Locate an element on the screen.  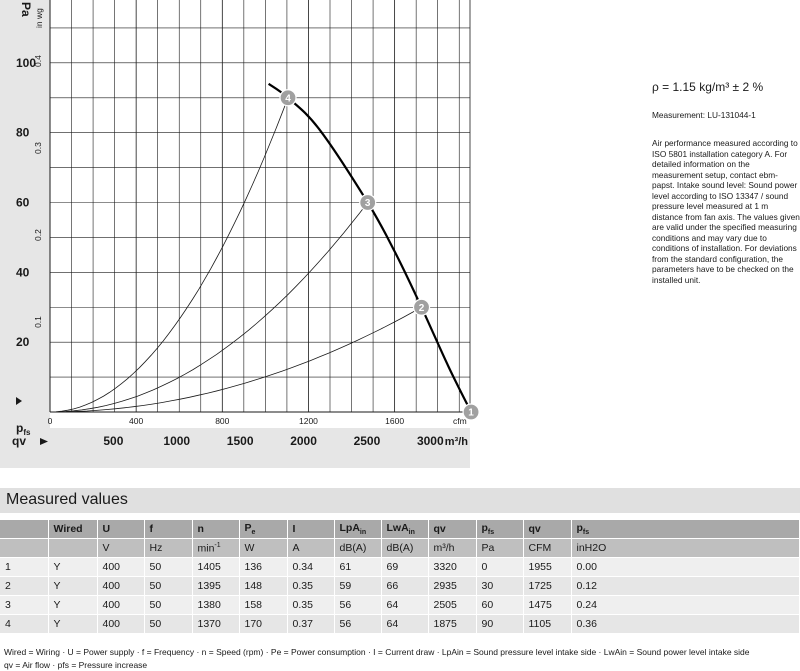
y-axis-arrow-icon is located at coordinates (19, 401).